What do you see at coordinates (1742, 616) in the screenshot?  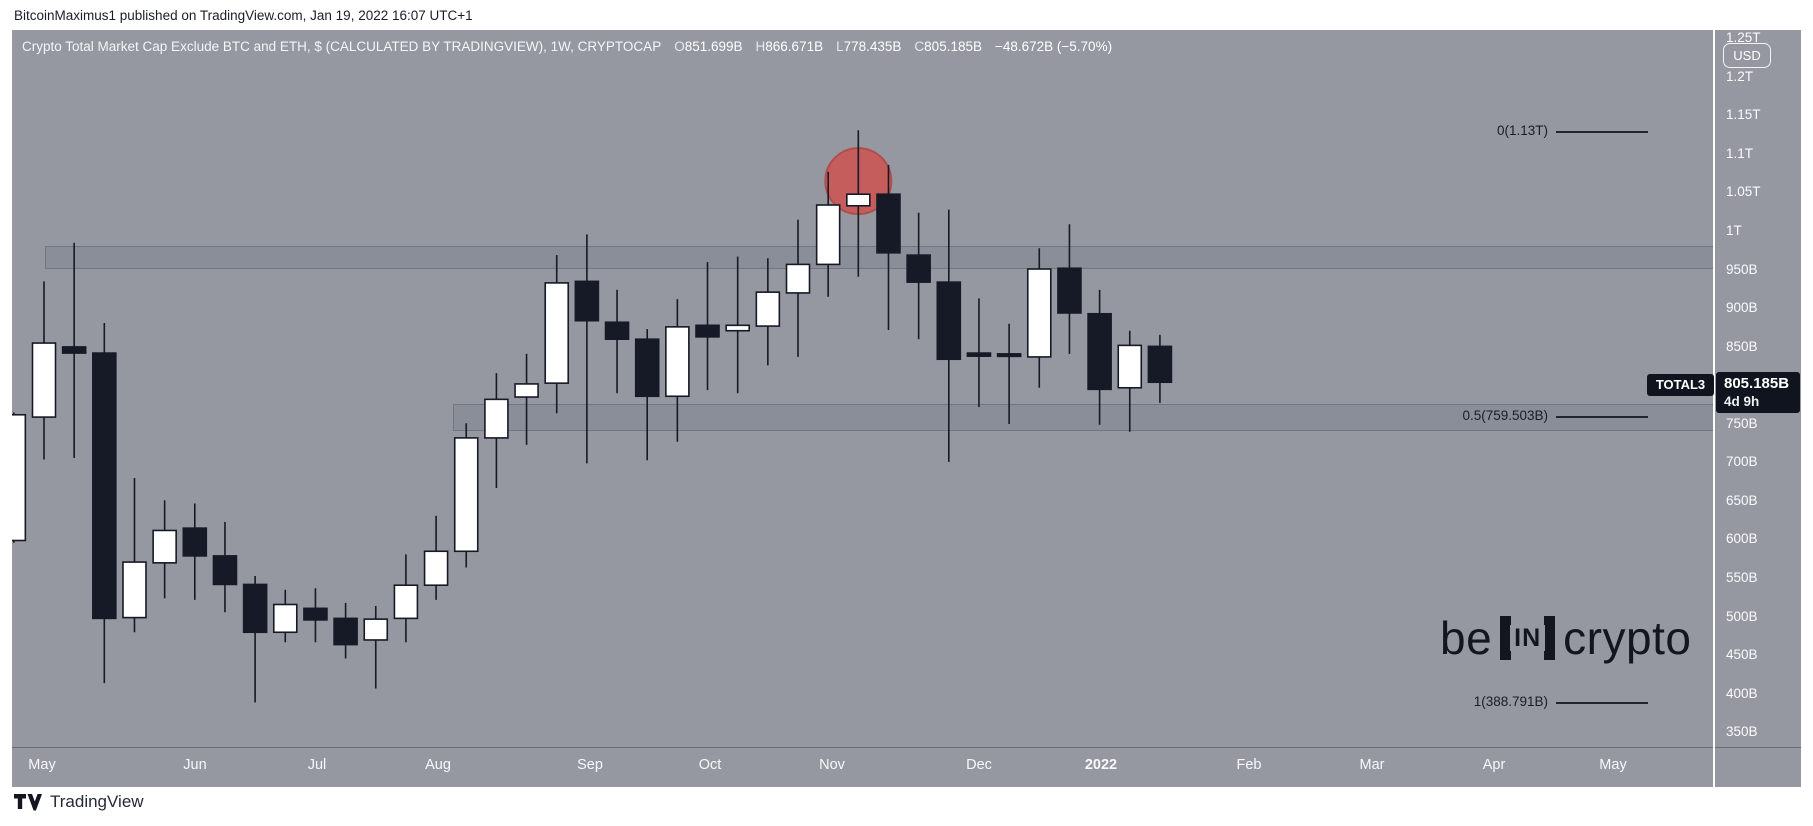 I see `price-tick: 500B` at bounding box center [1742, 616].